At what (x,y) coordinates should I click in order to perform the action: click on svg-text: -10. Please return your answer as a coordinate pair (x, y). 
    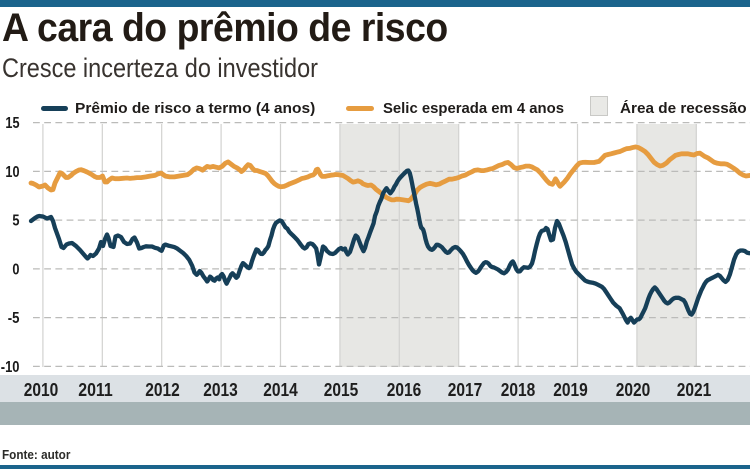
    Looking at the image, I should click on (10, 367).